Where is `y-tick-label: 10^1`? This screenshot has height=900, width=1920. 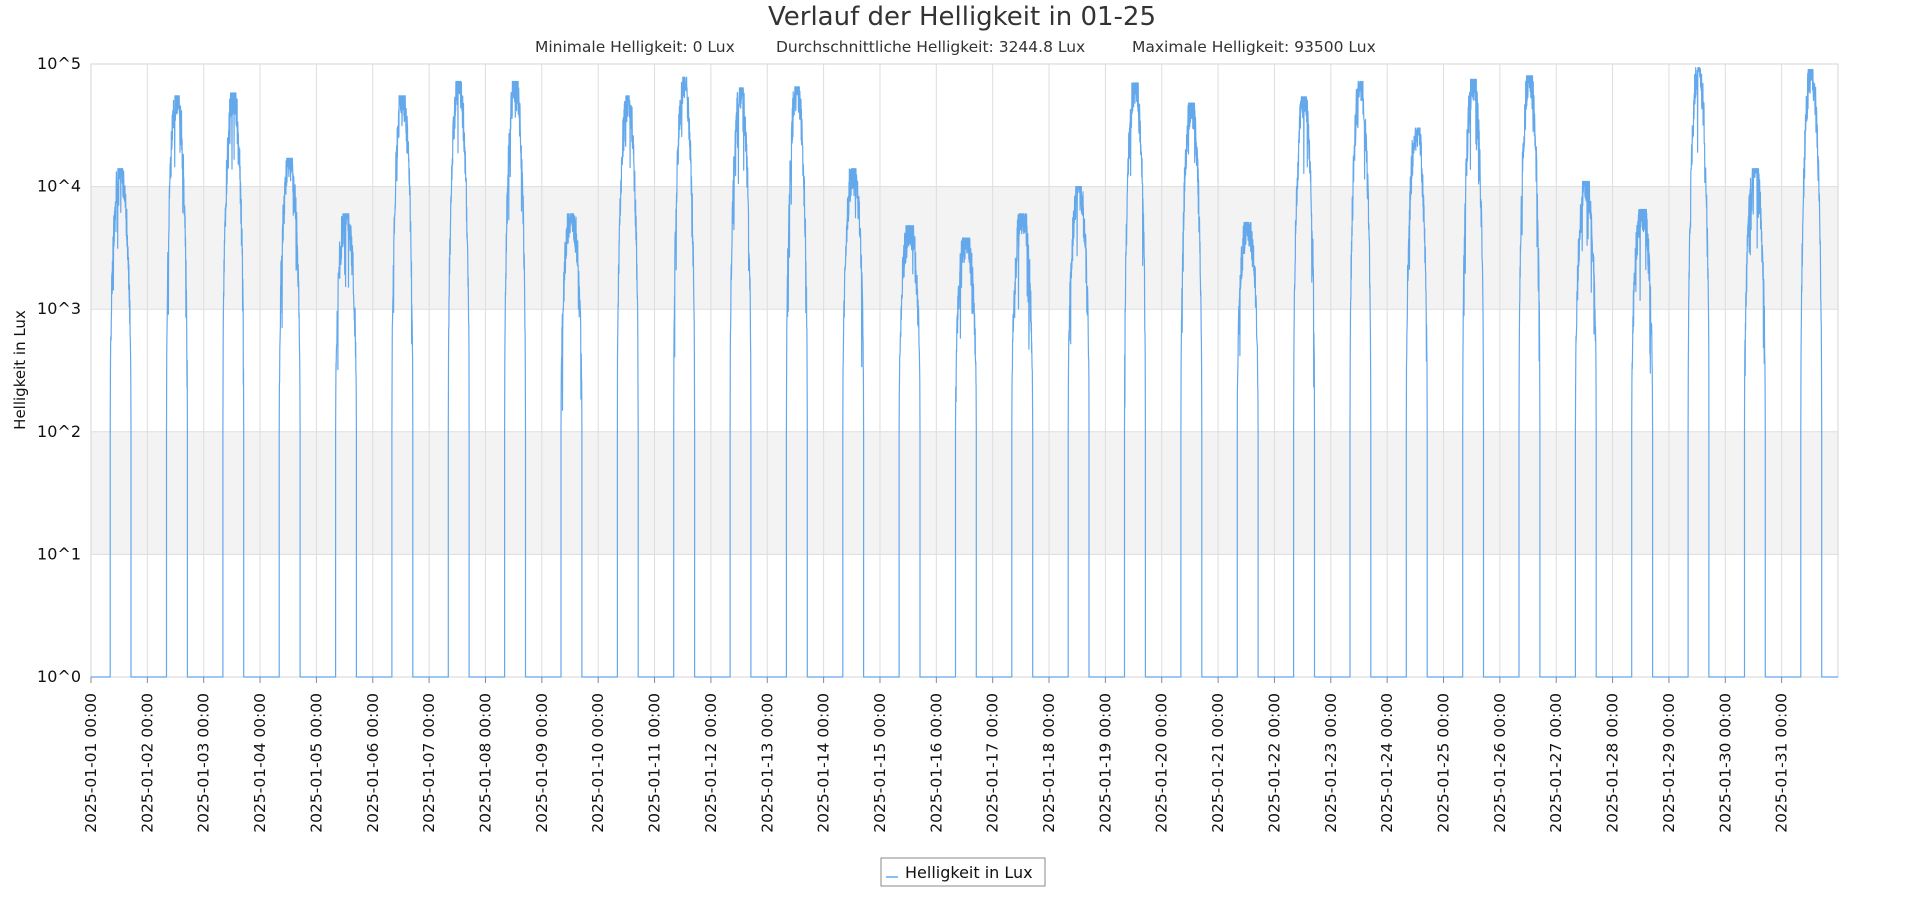 y-tick-label: 10^1 is located at coordinates (59, 553).